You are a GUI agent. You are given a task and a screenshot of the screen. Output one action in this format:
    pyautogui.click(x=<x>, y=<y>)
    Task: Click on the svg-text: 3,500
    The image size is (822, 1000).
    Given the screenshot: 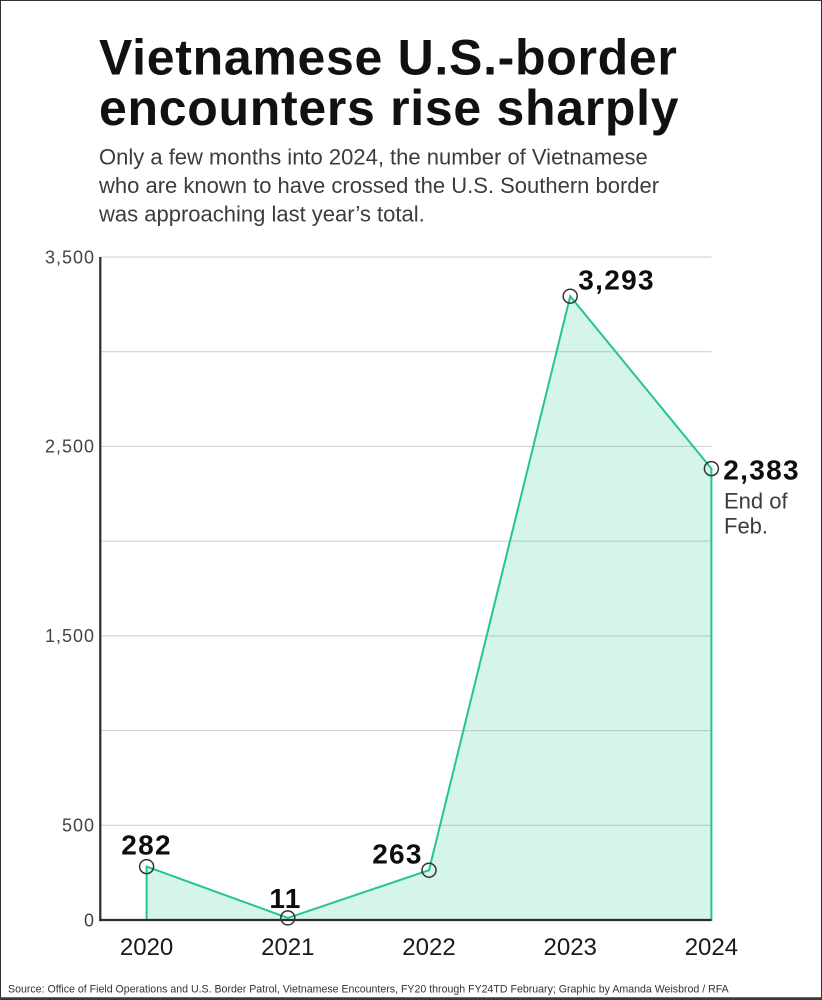 What is the action you would take?
    pyautogui.click(x=70, y=257)
    